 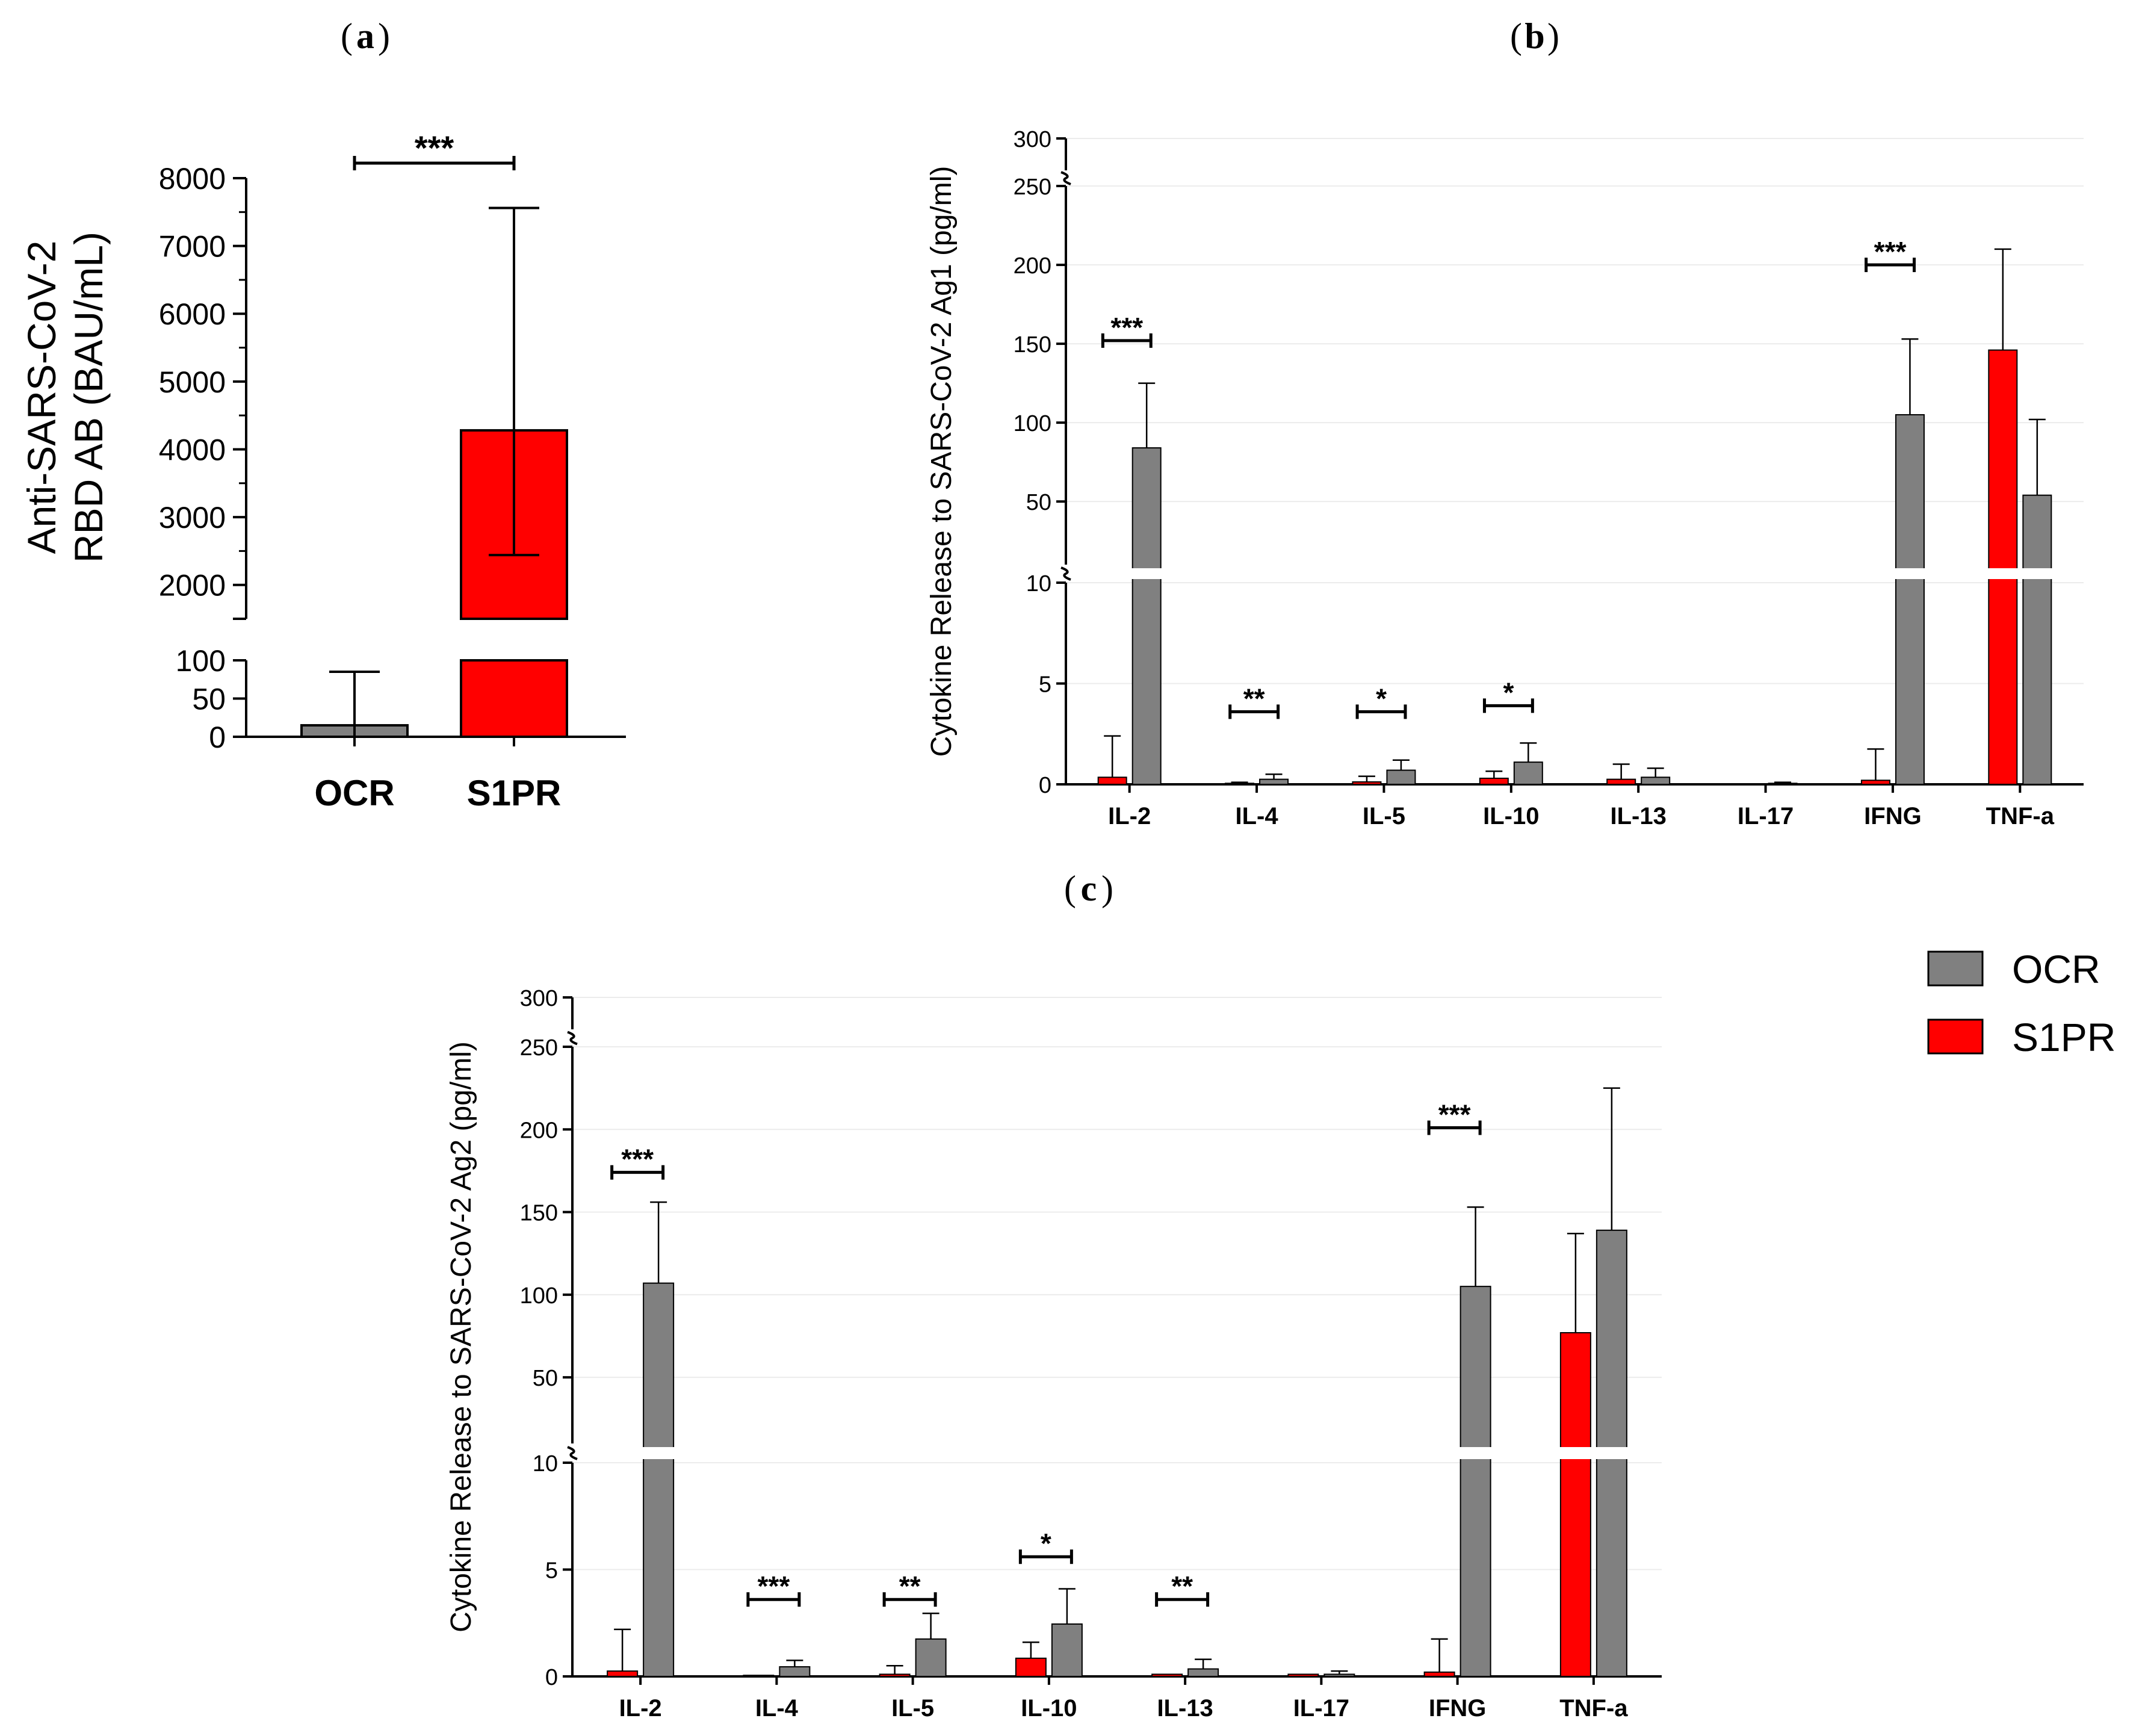 What do you see at coordinates (365, 36) in the screenshot?
I see `panel-a-label: a` at bounding box center [365, 36].